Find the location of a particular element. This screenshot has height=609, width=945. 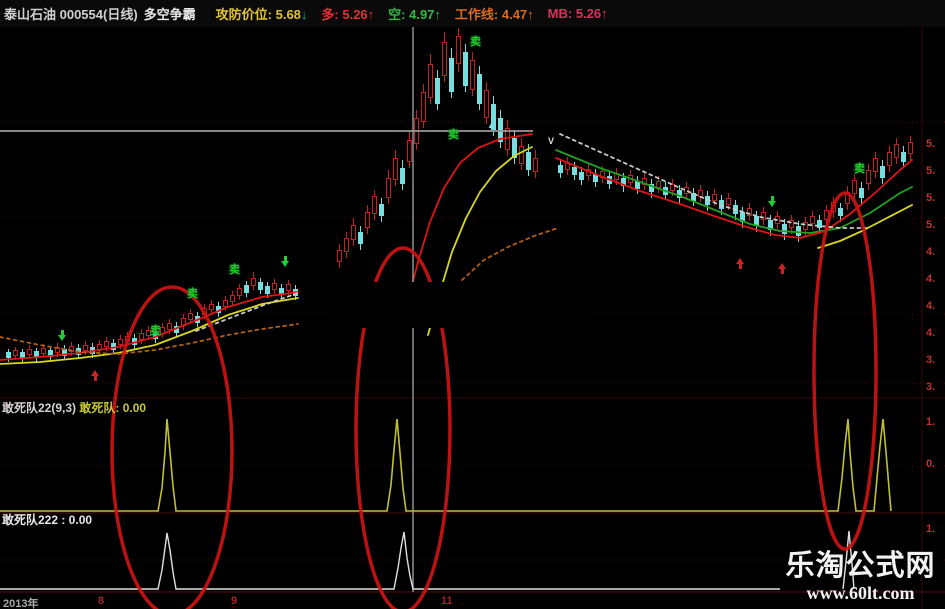

down-arrow-icon is located at coordinates (62, 335).